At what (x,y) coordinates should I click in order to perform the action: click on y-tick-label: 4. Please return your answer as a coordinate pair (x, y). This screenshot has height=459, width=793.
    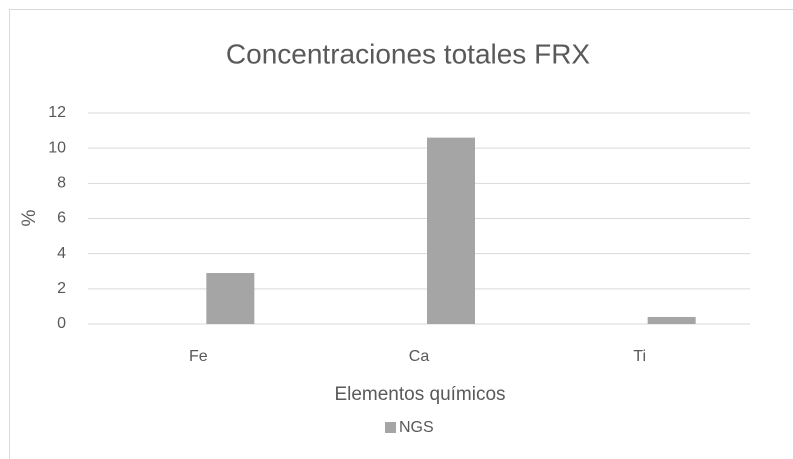
    Looking at the image, I should click on (61, 253).